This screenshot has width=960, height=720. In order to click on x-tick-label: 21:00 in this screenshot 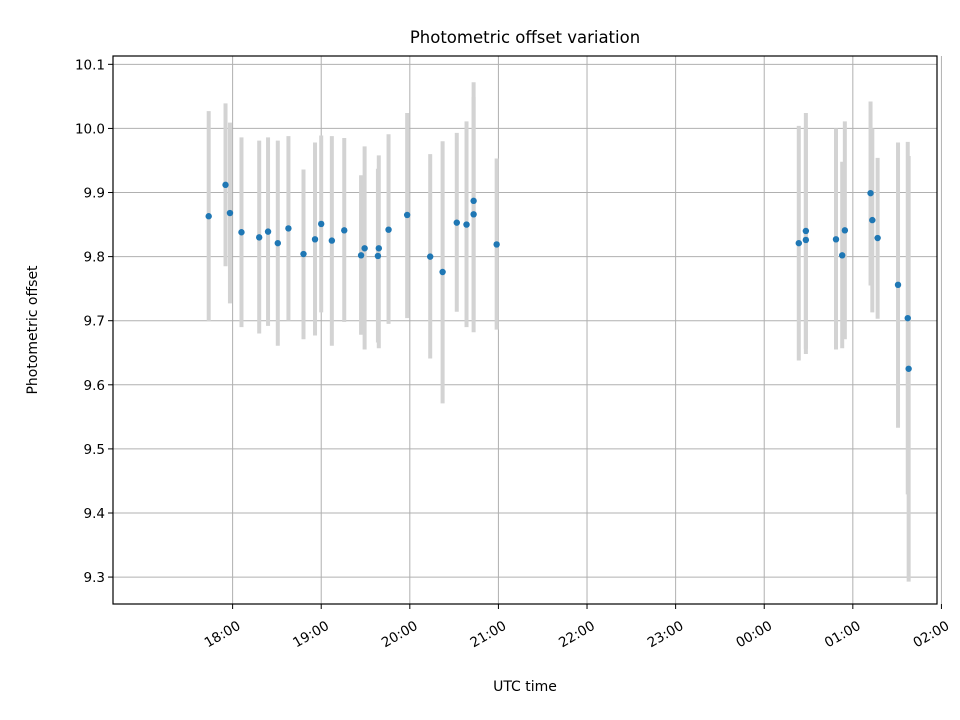, I will do `click(489, 634)`.